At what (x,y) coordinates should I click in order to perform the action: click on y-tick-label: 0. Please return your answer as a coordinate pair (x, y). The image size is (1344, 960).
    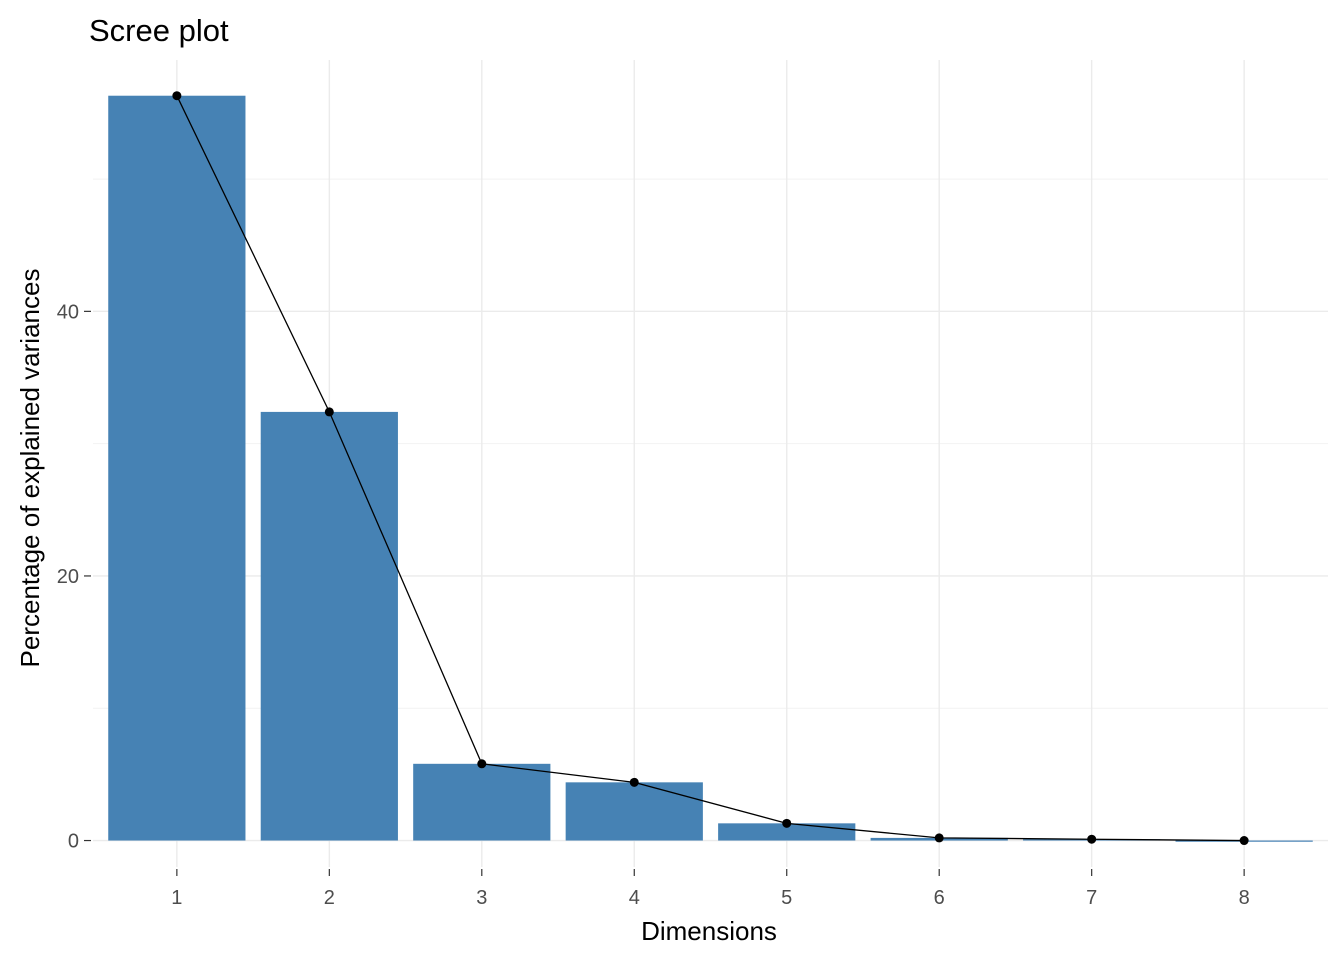
    Looking at the image, I should click on (73, 842).